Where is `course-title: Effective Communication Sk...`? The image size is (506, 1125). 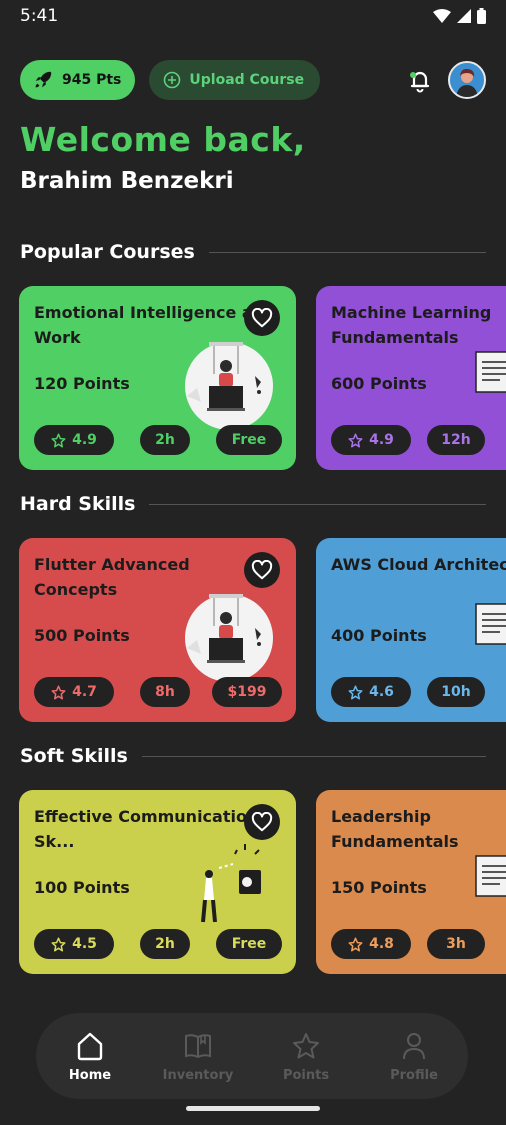
course-title: Effective Communication Sk... is located at coordinates (149, 829).